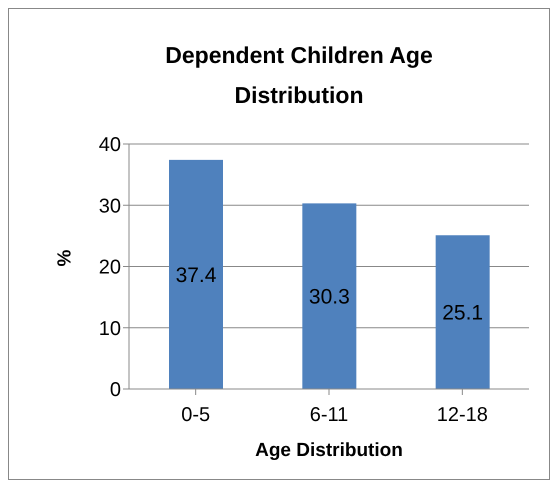 This screenshot has height=482, width=558. I want to click on data-label: 37.4, so click(196, 275).